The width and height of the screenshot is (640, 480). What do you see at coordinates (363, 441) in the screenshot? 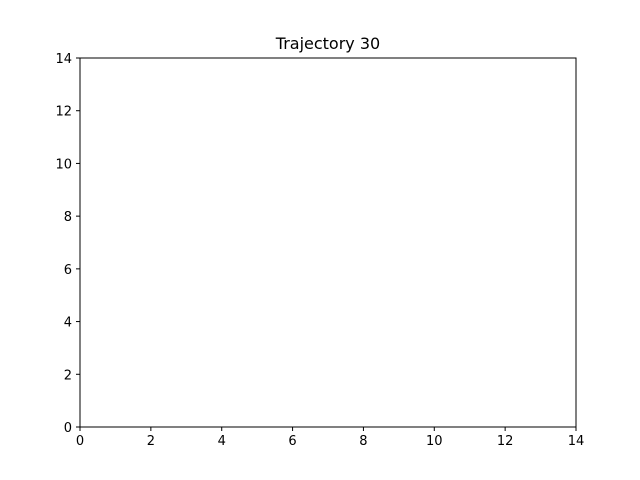
I see `x-tick-label: 8` at bounding box center [363, 441].